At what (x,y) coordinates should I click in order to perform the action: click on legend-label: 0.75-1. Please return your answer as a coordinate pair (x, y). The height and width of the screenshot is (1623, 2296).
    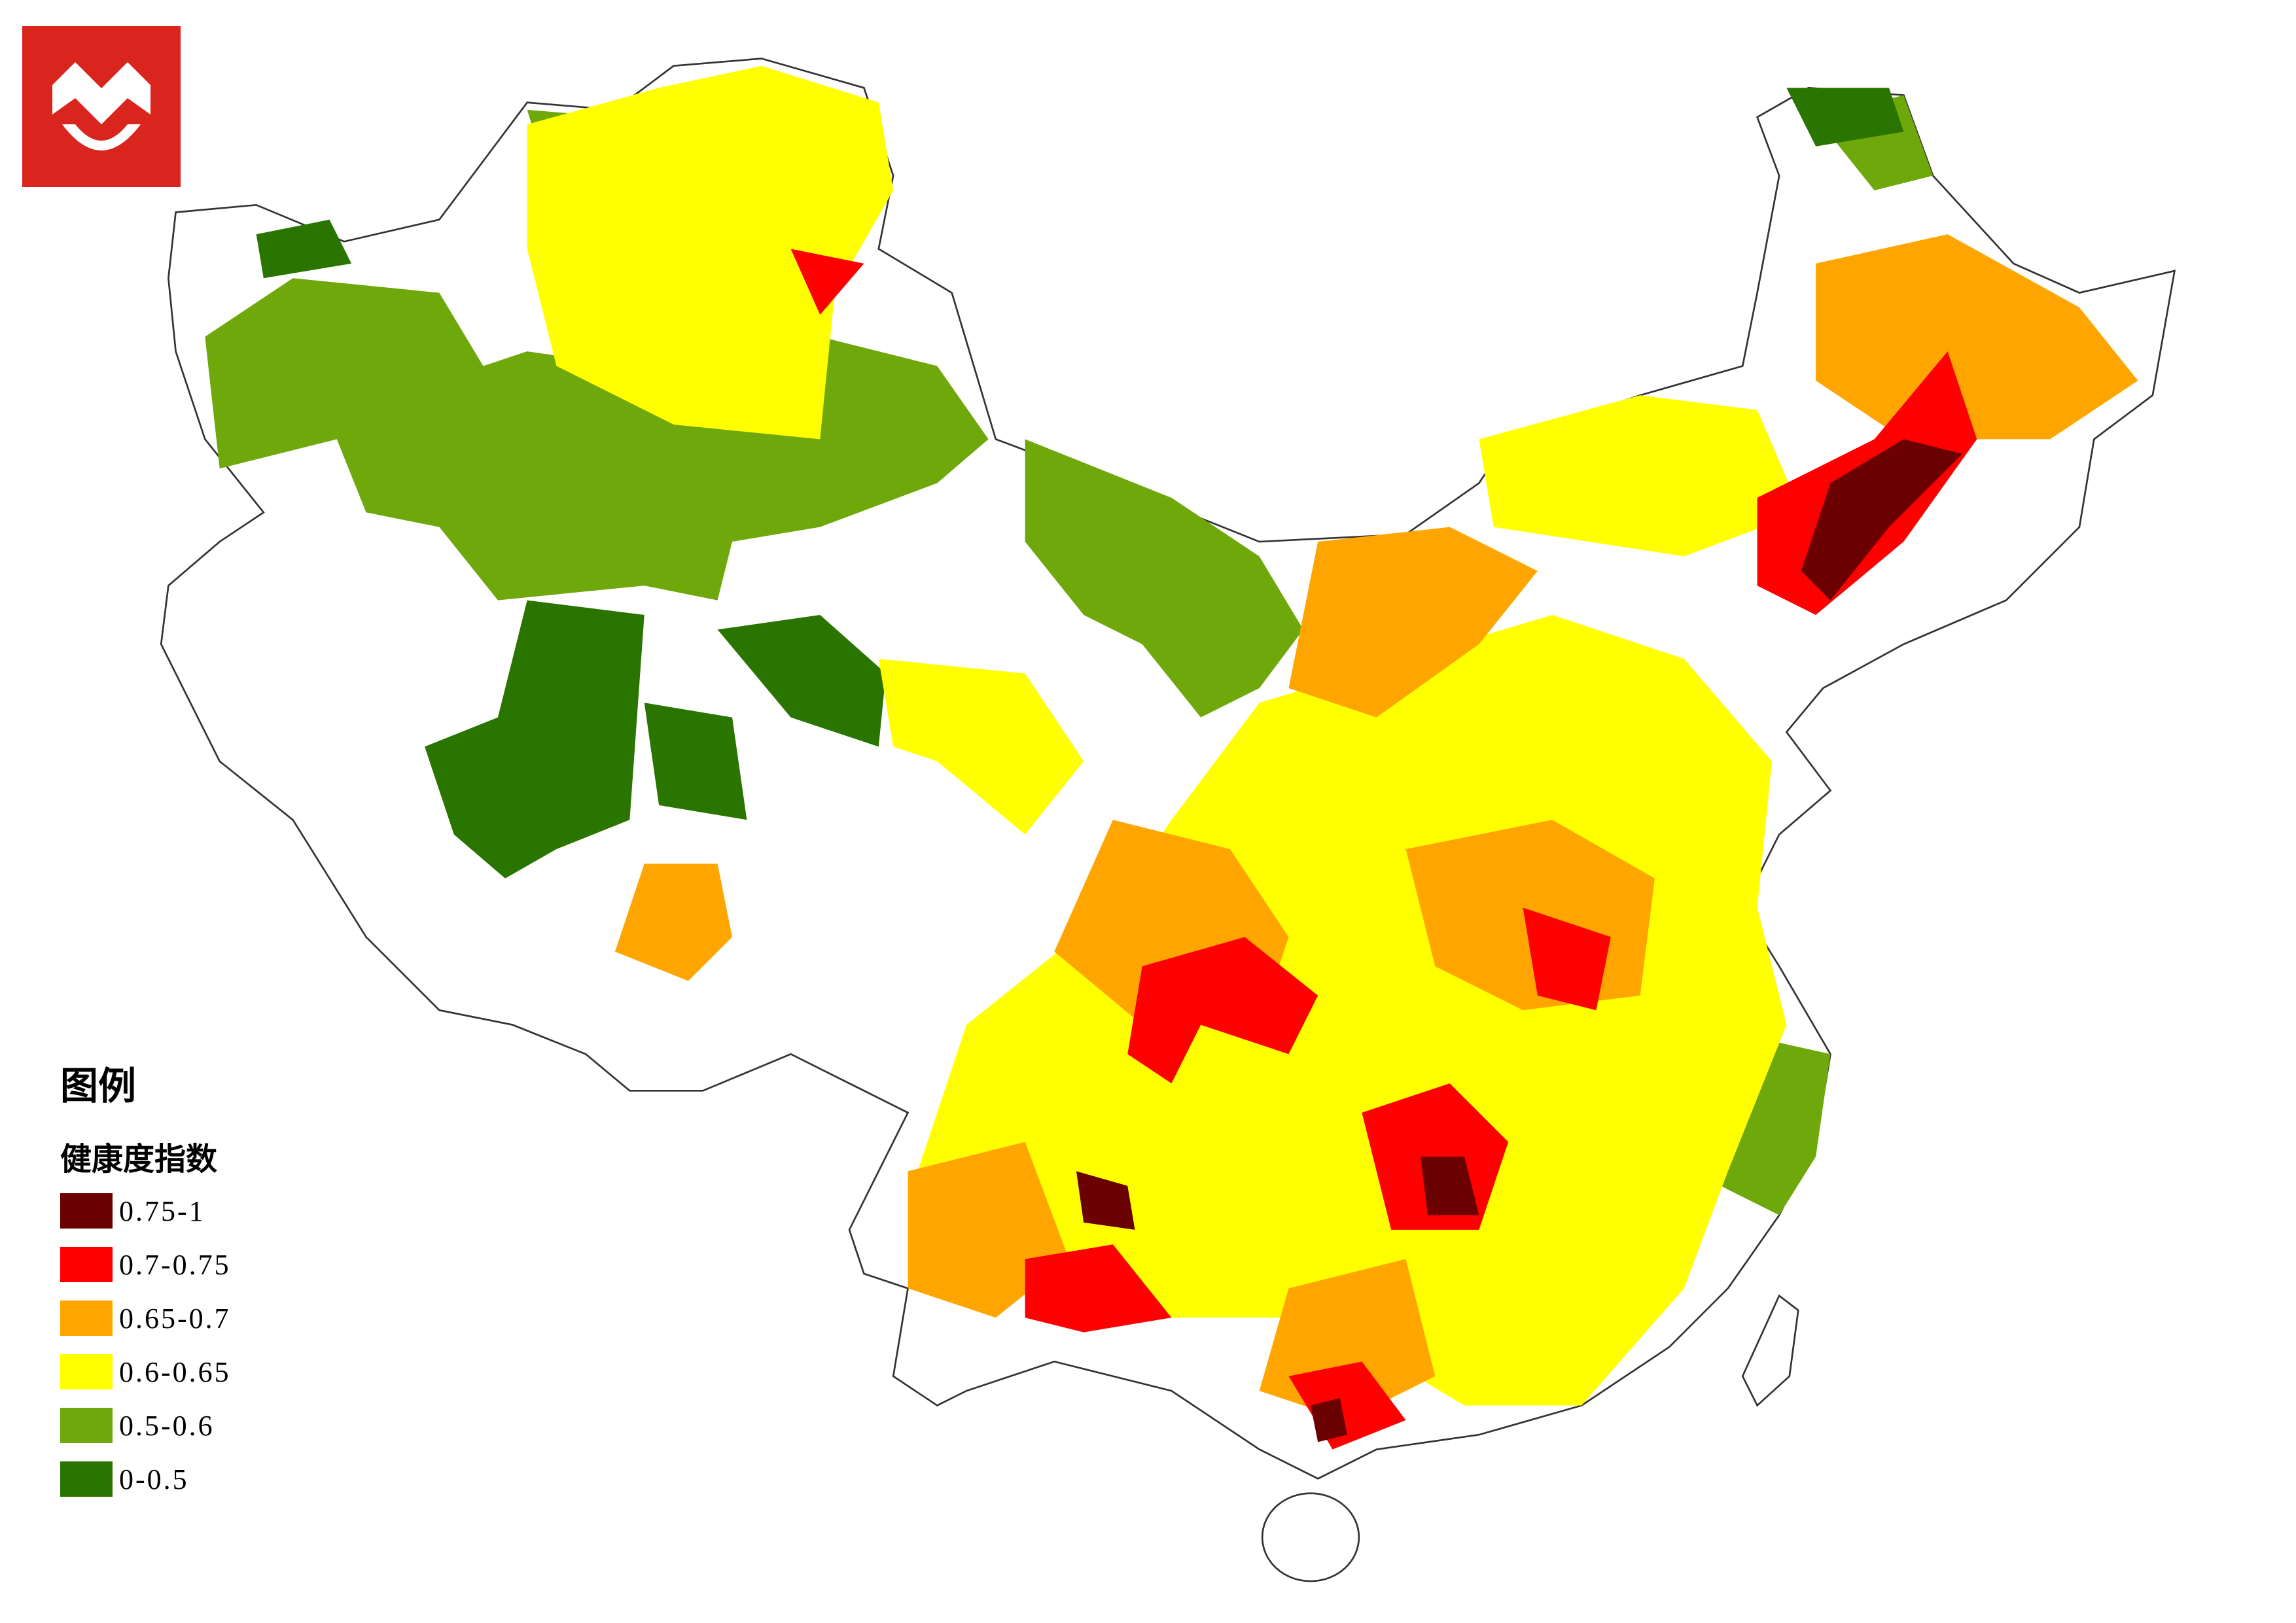
    Looking at the image, I should click on (162, 1211).